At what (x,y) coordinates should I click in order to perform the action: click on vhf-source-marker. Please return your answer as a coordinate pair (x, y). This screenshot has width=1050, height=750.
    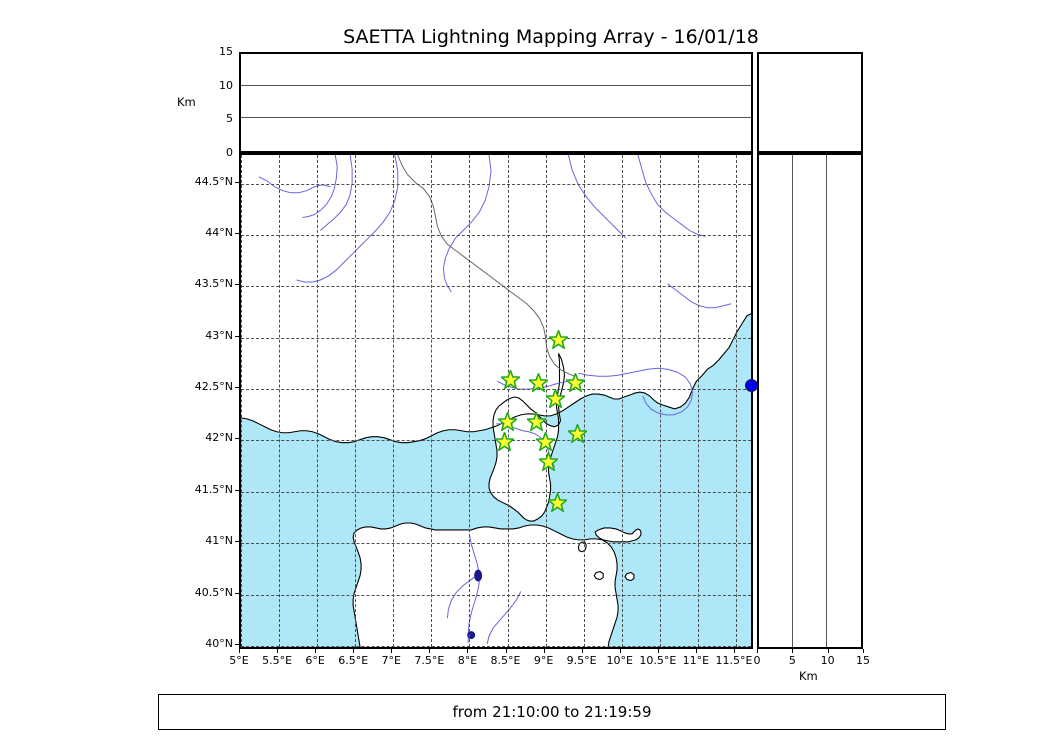
    Looking at the image, I should click on (751, 385).